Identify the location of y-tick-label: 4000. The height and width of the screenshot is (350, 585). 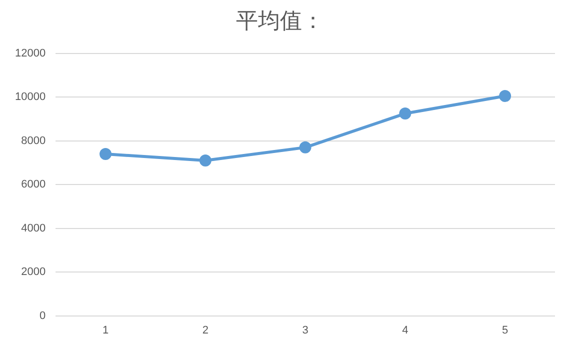
(33, 228).